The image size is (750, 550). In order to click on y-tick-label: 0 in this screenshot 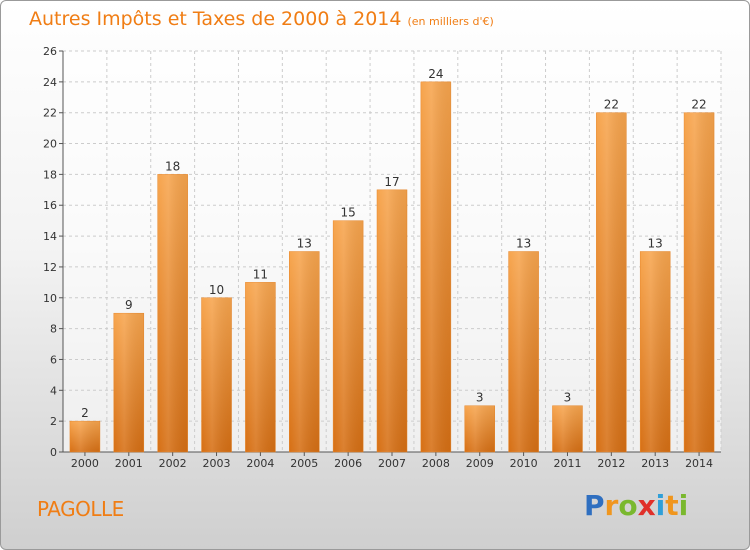, I will do `click(53, 452)`.